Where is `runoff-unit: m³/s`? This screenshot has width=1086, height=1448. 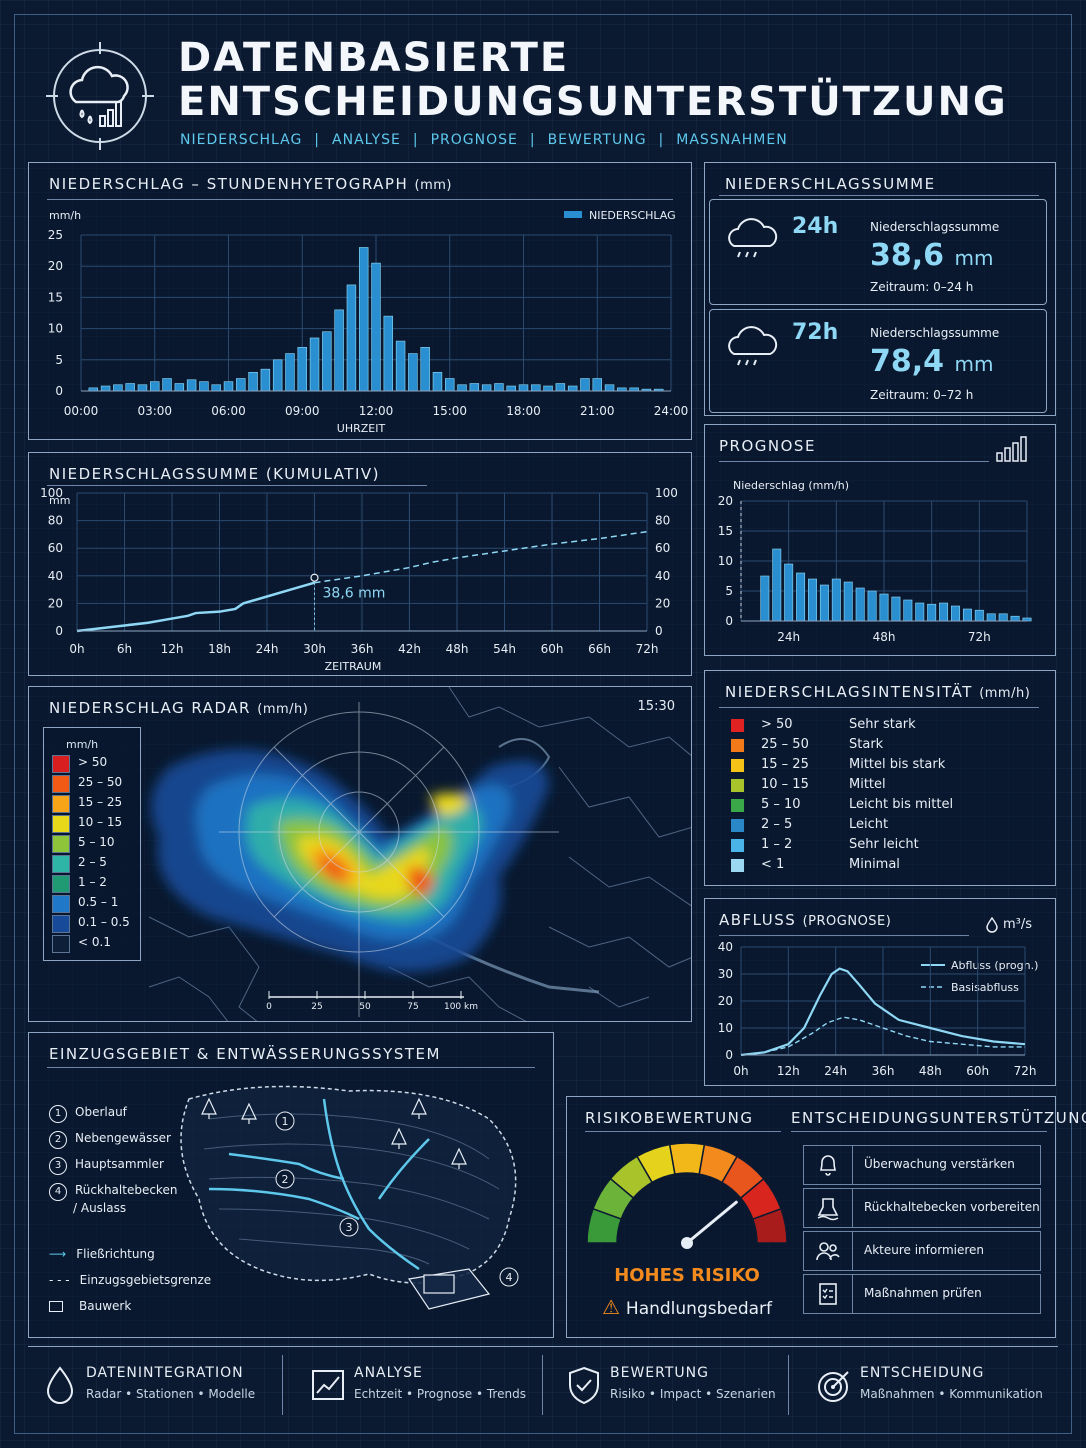 runoff-unit: m³/s is located at coordinates (1018, 924).